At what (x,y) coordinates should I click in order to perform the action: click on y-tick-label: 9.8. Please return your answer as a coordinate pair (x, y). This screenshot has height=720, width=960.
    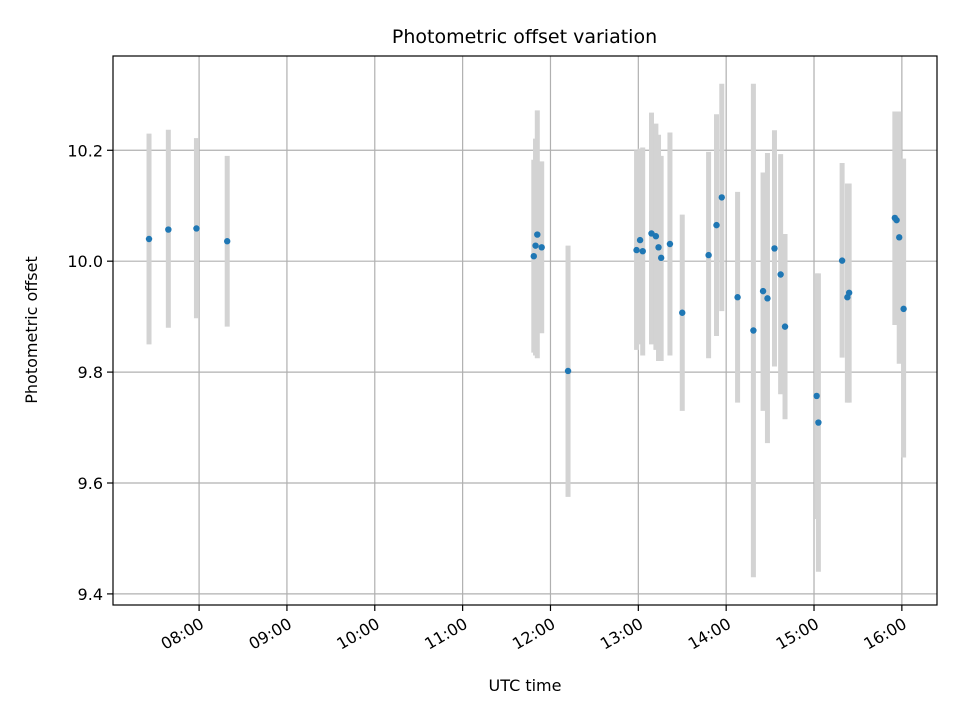
    Looking at the image, I should click on (90, 372).